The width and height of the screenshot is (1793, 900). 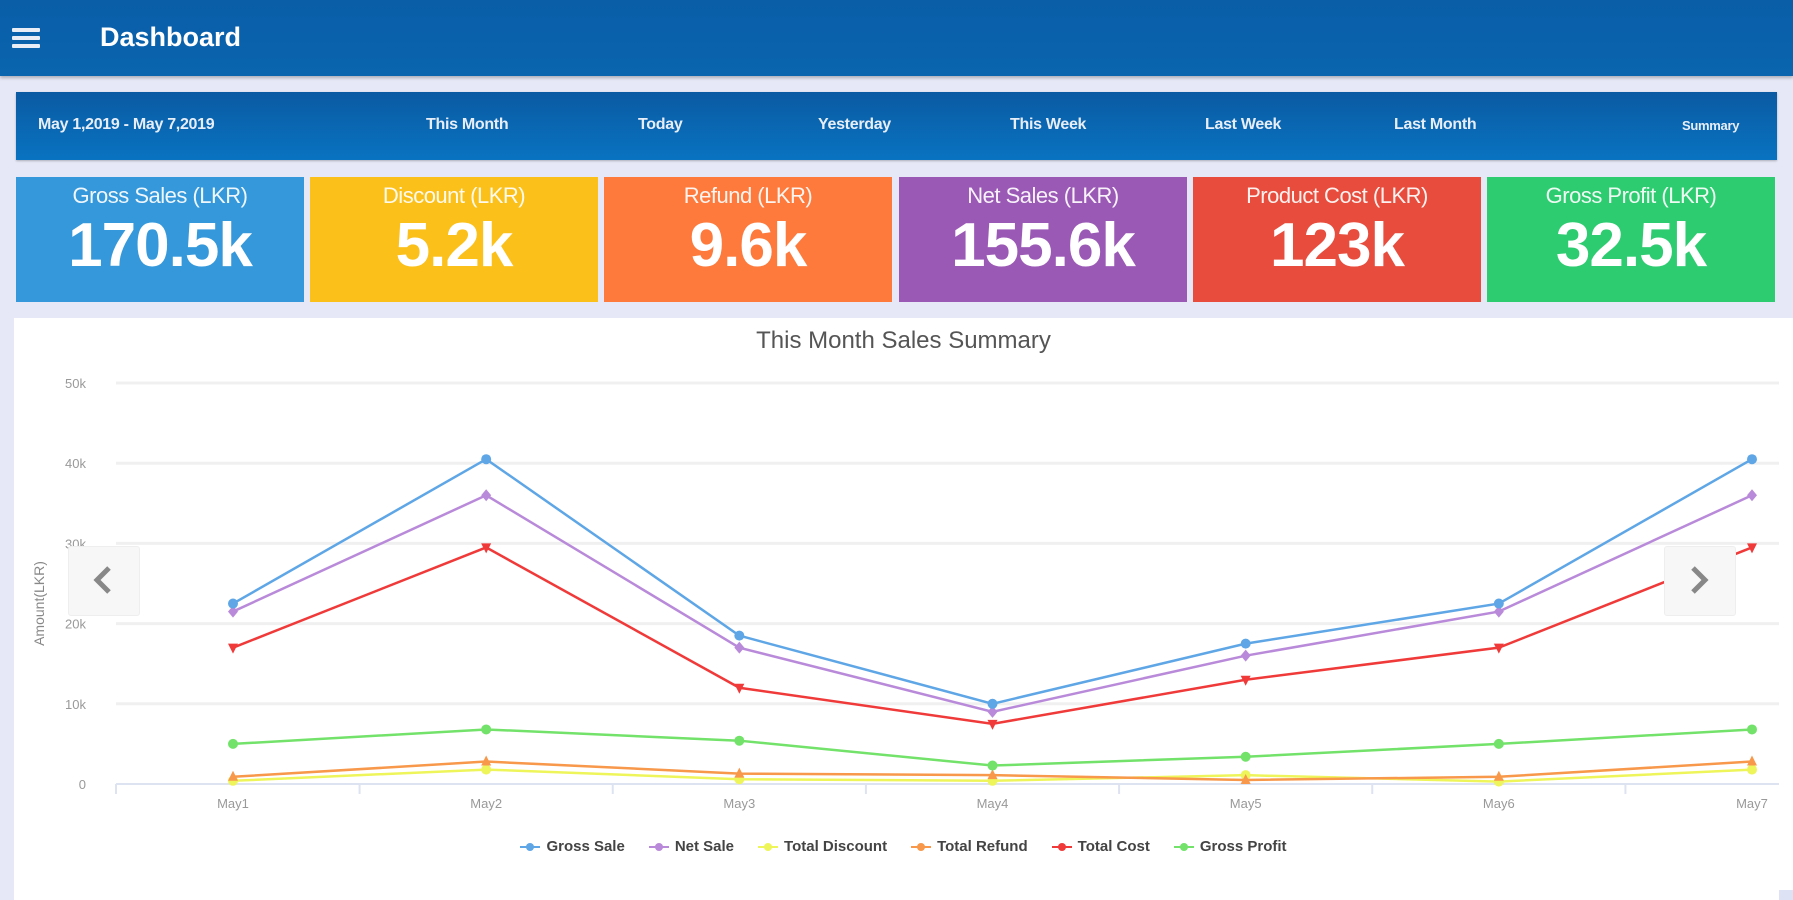 I want to click on chevron-left-icon, so click(x=102, y=580).